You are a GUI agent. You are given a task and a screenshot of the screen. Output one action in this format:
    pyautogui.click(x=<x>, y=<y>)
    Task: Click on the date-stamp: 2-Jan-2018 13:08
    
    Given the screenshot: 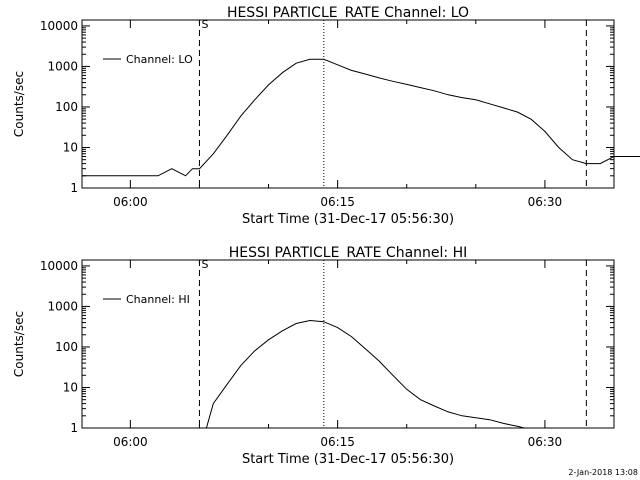 What is the action you would take?
    pyautogui.click(x=603, y=472)
    